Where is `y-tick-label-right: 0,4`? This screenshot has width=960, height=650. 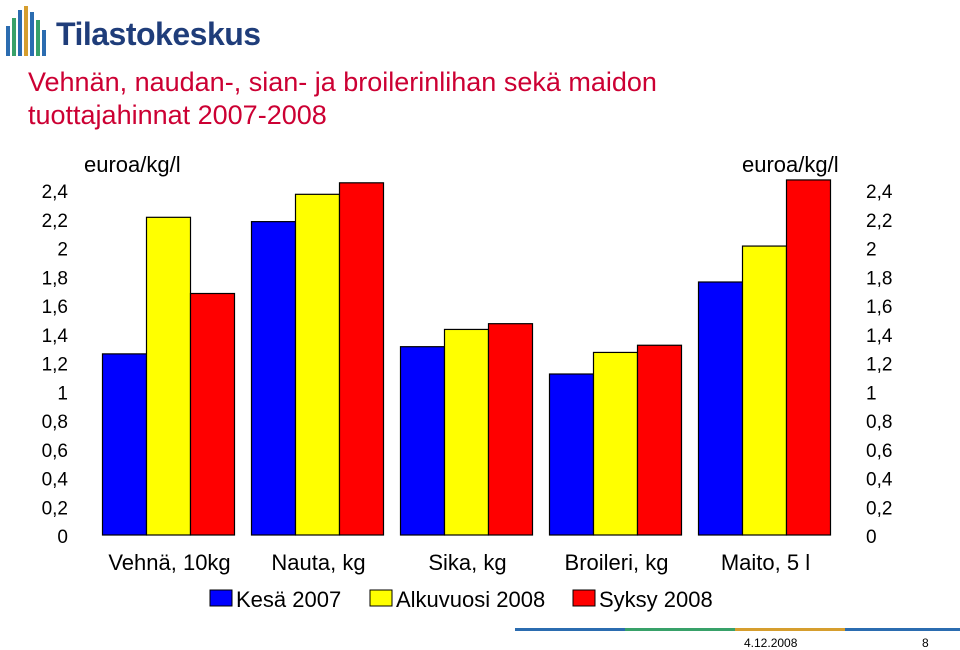 y-tick-label-right: 0,4 is located at coordinates (879, 480).